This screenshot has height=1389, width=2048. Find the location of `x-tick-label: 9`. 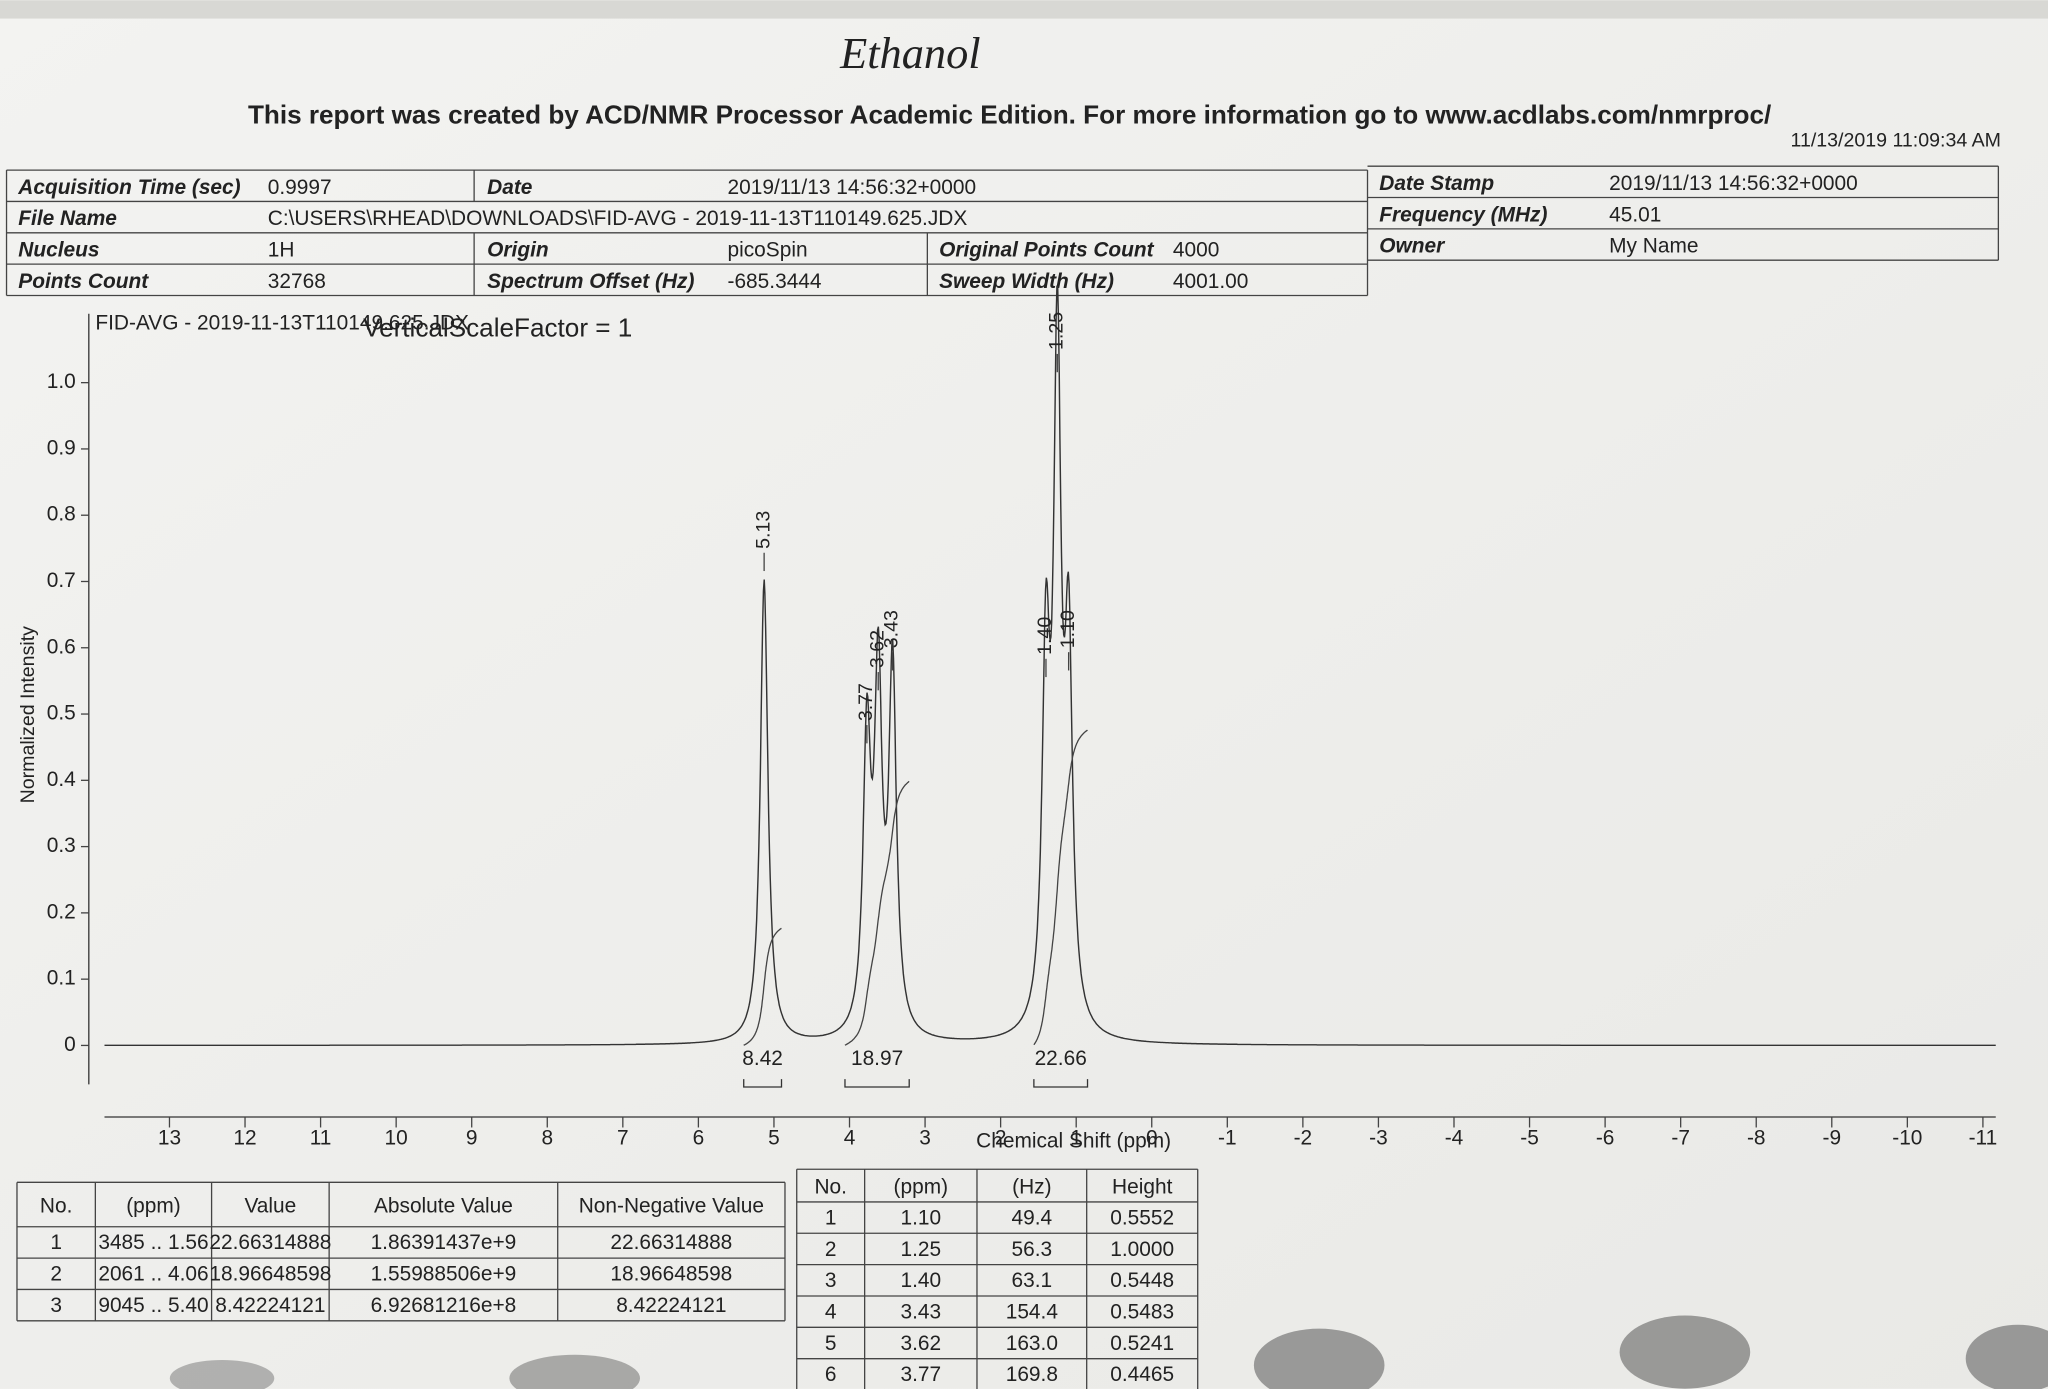

x-tick-label: 9 is located at coordinates (472, 1138).